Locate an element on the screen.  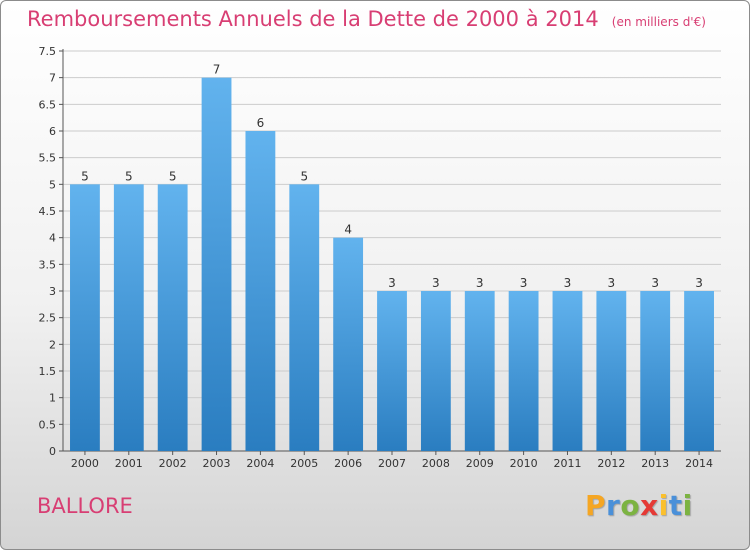
bar-2008 is located at coordinates (435, 371).